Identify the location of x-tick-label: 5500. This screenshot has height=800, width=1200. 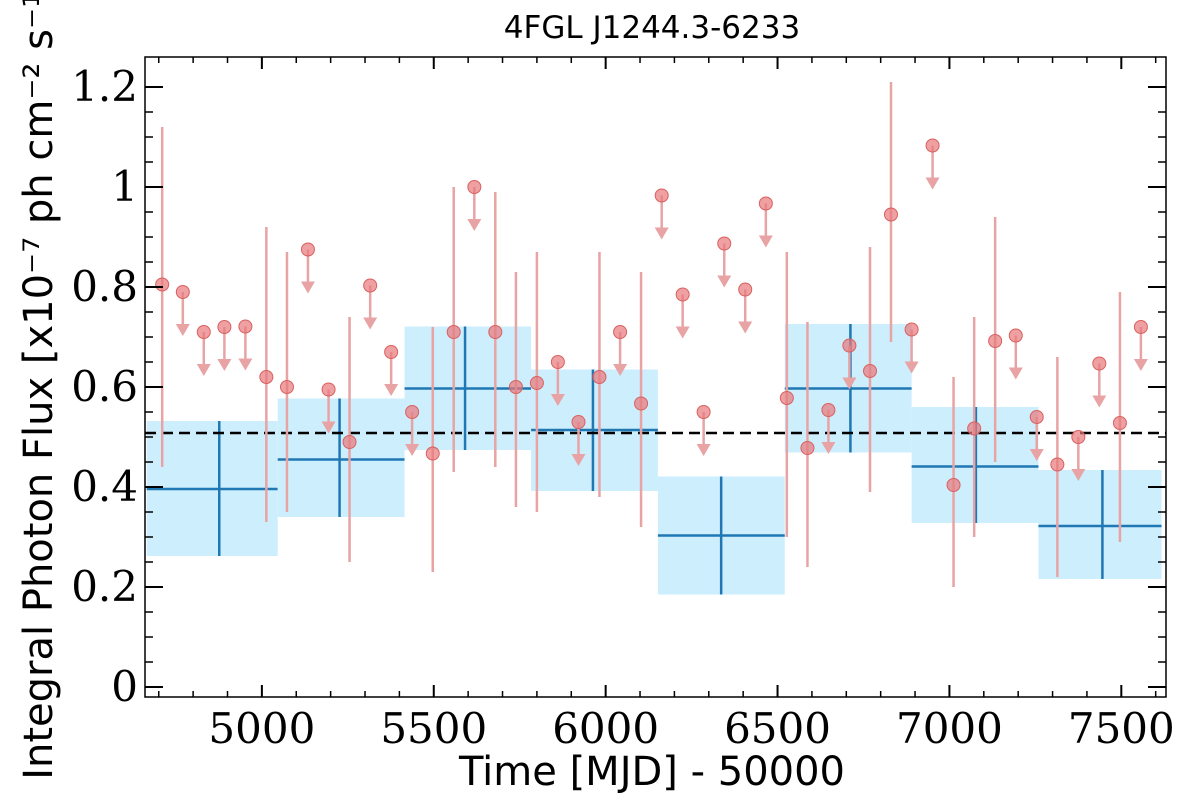
(433, 728).